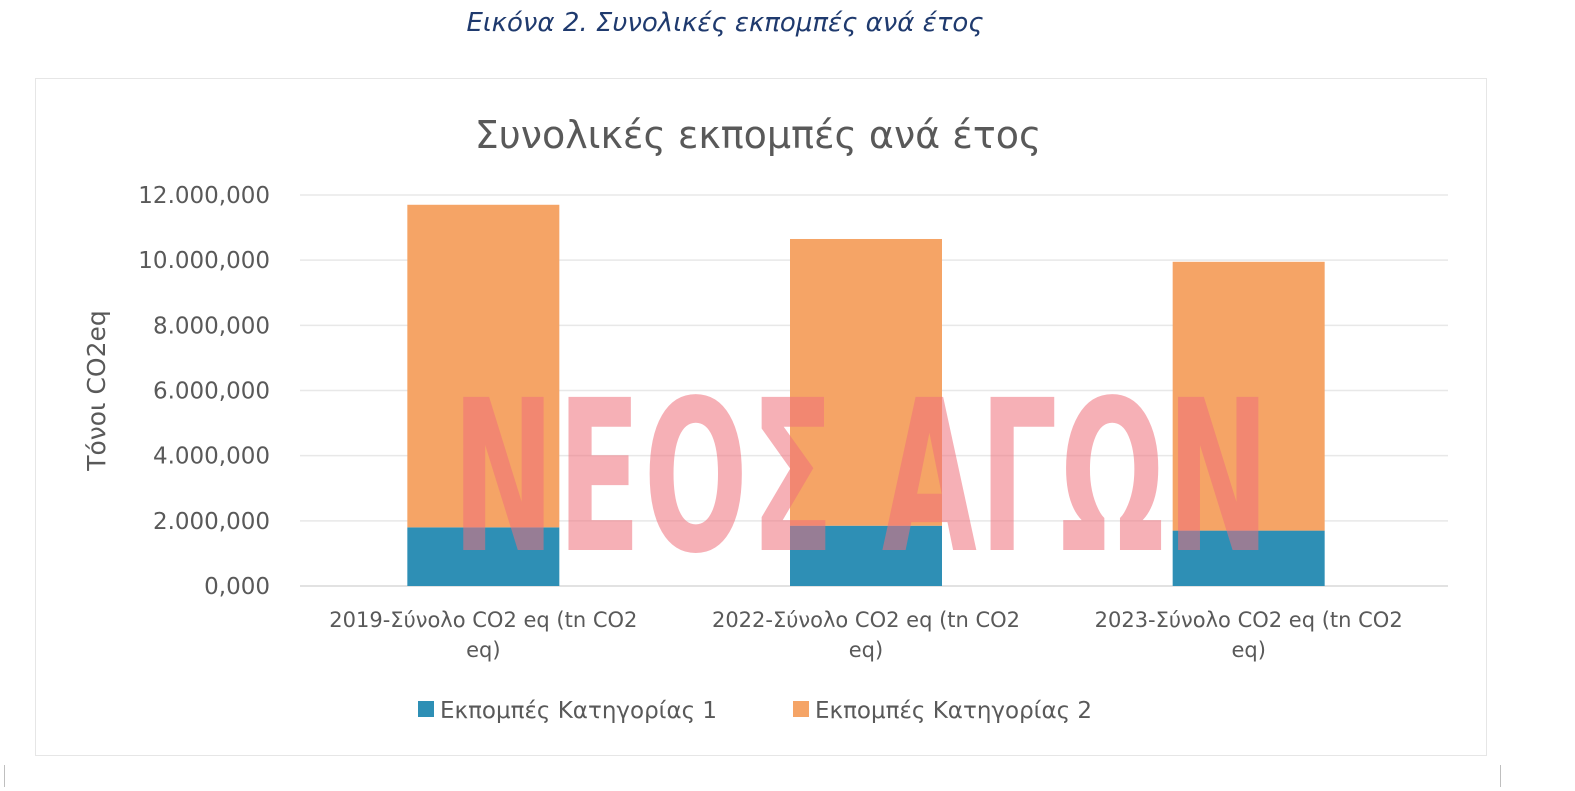  Describe the element at coordinates (204, 261) in the screenshot. I see `y-tick-label: 10.000,000` at that location.